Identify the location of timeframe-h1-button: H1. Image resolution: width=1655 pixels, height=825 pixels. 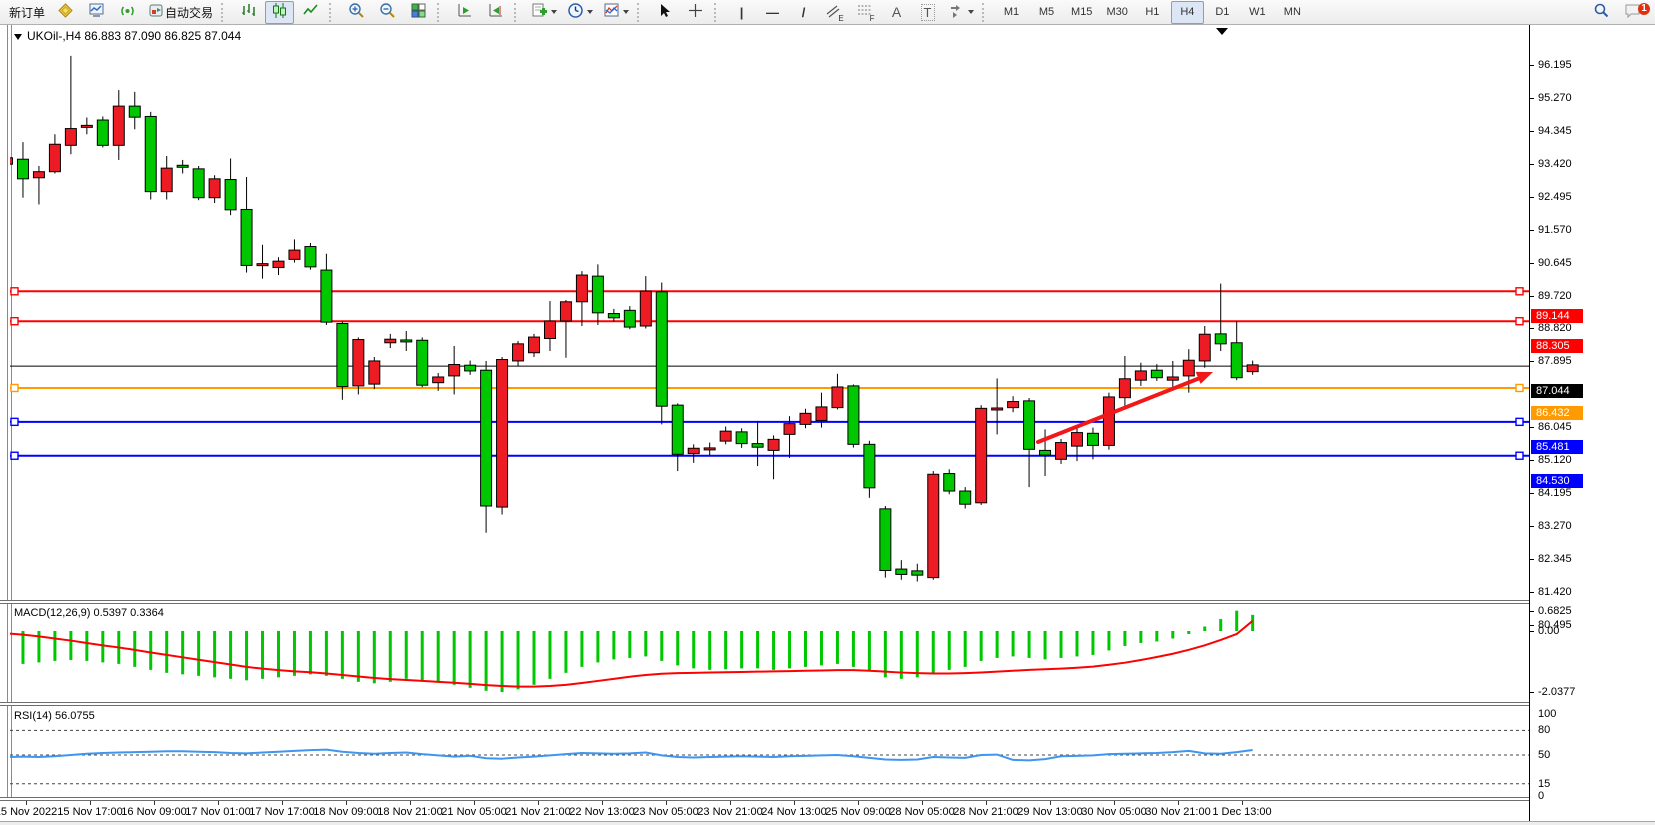
(1152, 12).